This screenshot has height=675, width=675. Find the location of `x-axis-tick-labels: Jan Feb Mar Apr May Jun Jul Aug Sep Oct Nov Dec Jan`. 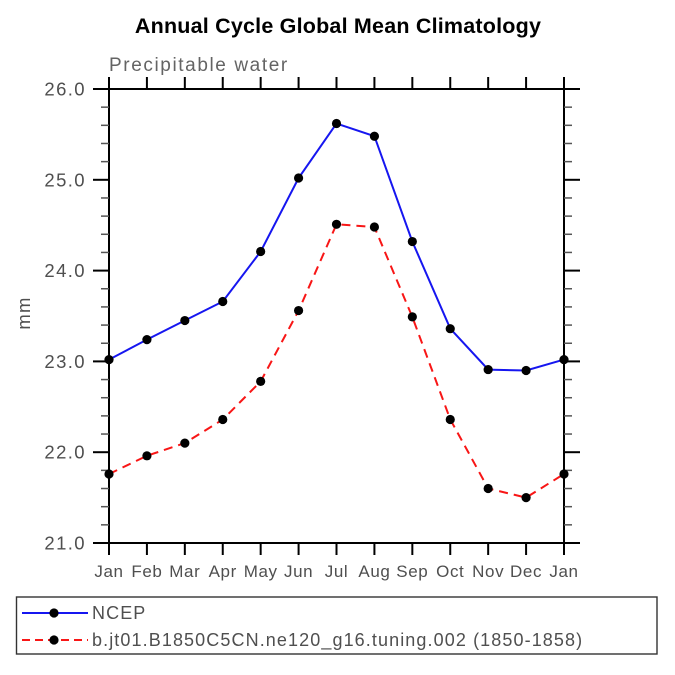

x-axis-tick-labels: Jan Feb Mar Apr May Jun Jul Aug Sep Oct Nov Dec Jan is located at coordinates (336, 571).